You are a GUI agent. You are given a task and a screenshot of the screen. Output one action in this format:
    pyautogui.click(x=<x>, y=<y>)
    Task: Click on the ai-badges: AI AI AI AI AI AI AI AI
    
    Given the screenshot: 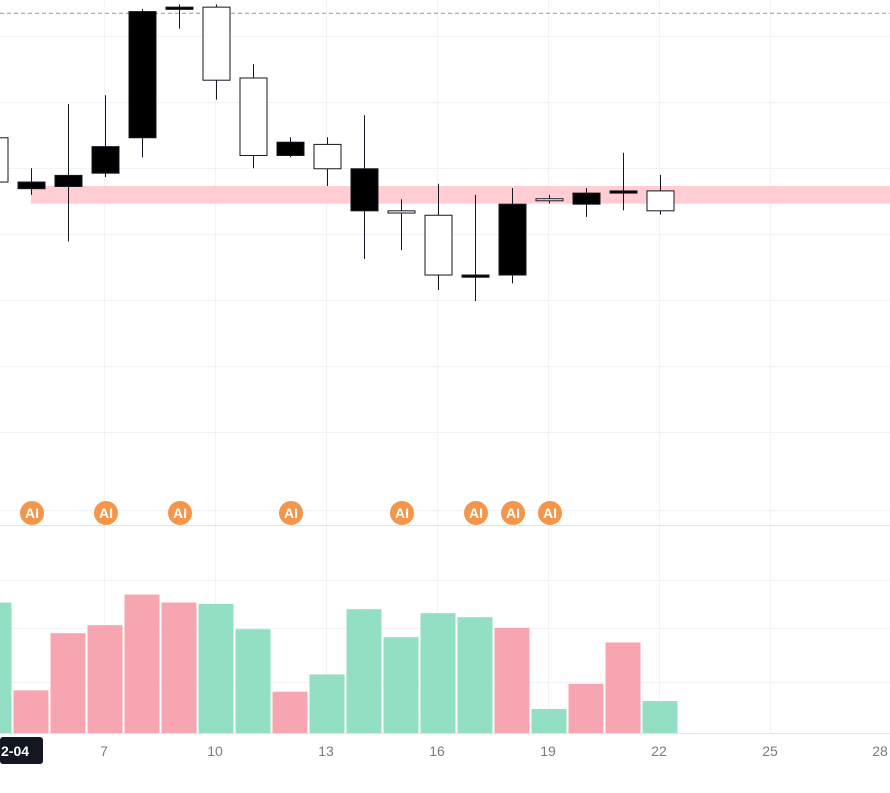 What is the action you would take?
    pyautogui.click(x=291, y=513)
    